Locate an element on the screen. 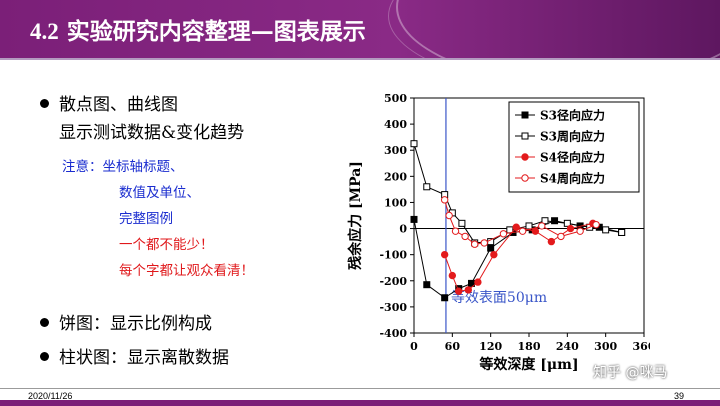  bullet-text: 饼图：显示比例构成 is located at coordinates (135, 324).